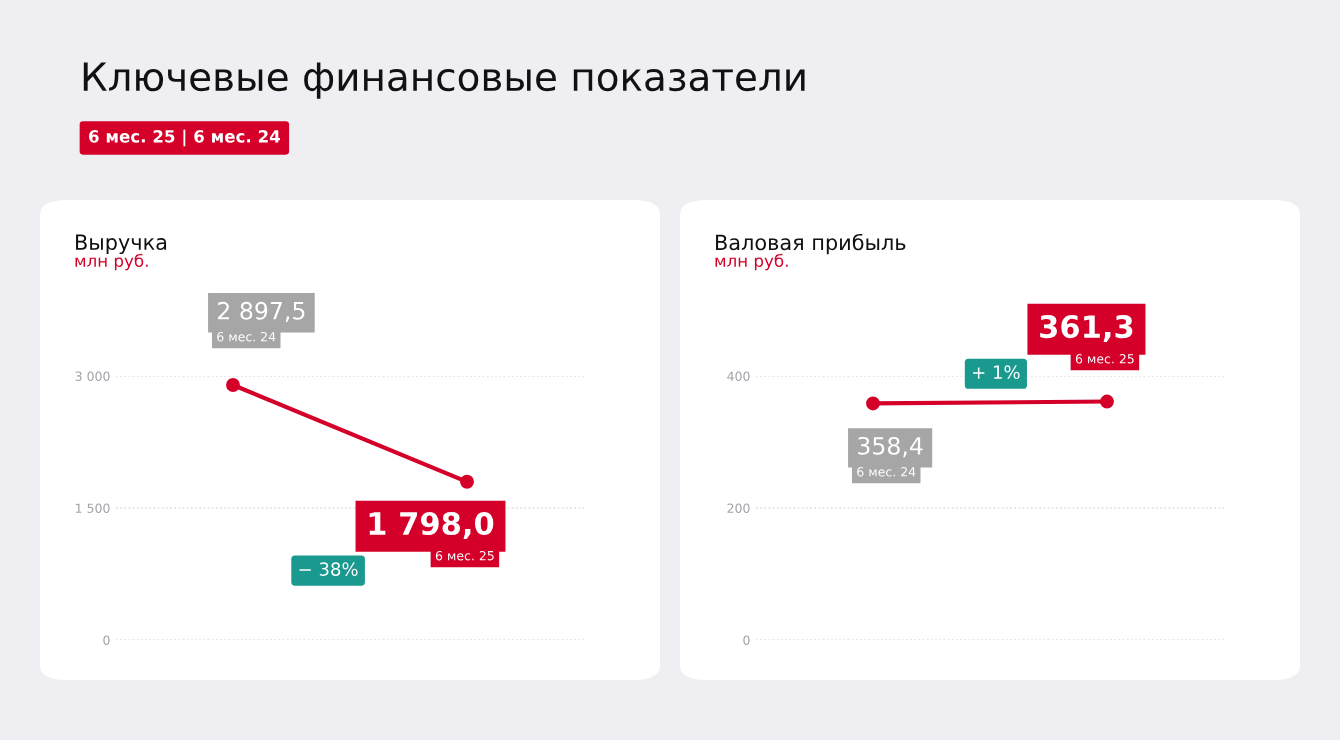  I want to click on text: Ключевые финансовые показатели, so click(444, 80).